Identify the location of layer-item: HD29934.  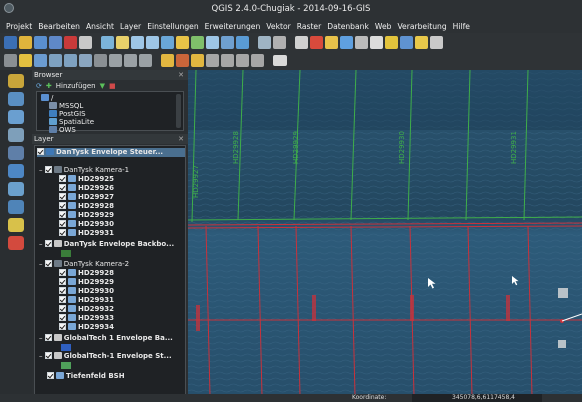
(86, 327).